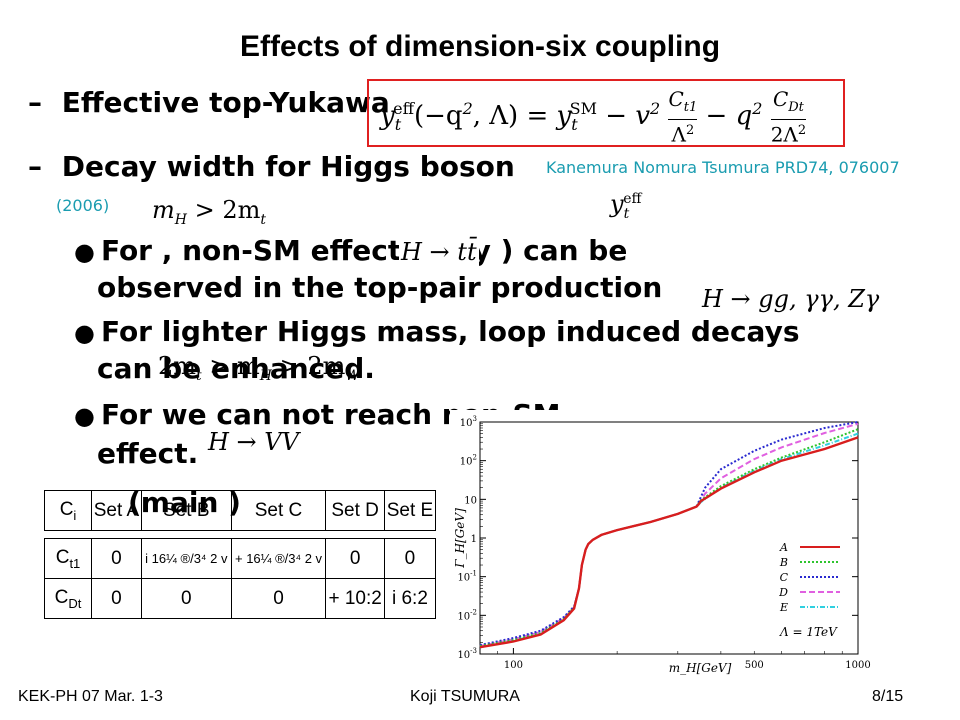 Image resolution: width=960 pixels, height=720 pixels. What do you see at coordinates (808, 632) in the screenshot?
I see `lambda-annotation: Λ = 1TeV` at bounding box center [808, 632].